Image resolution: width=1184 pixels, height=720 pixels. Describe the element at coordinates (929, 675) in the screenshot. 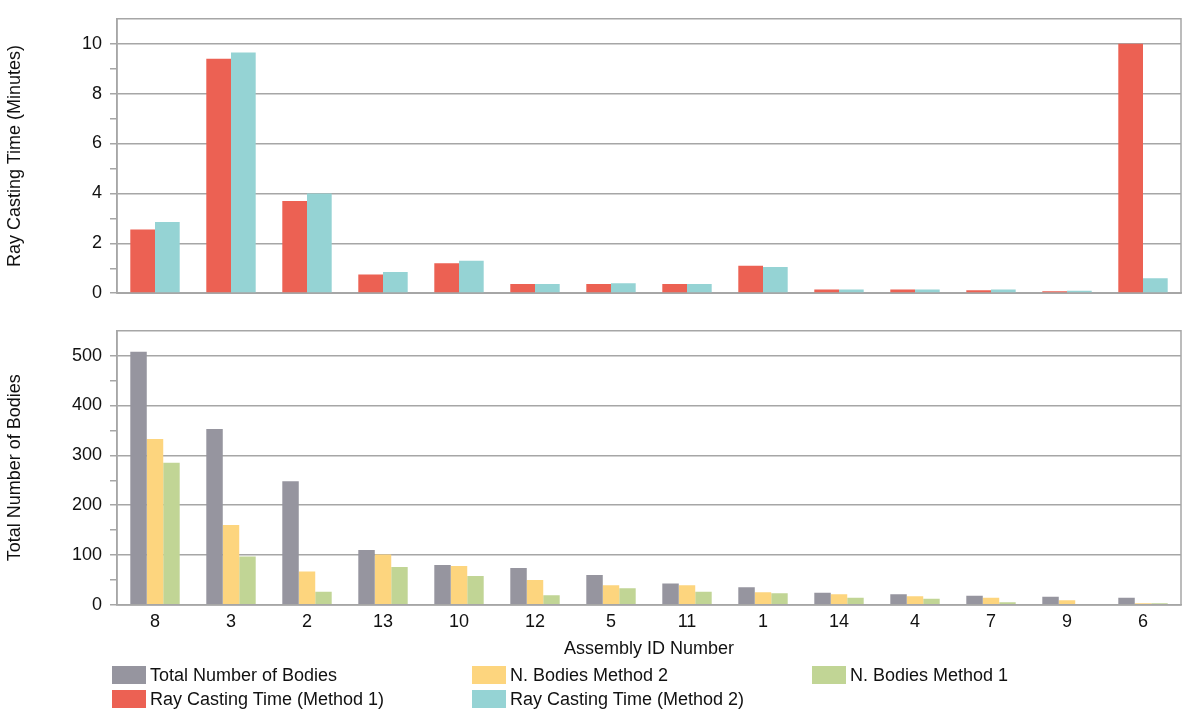

I see `legend-label: N. Bodies Method 1` at that location.